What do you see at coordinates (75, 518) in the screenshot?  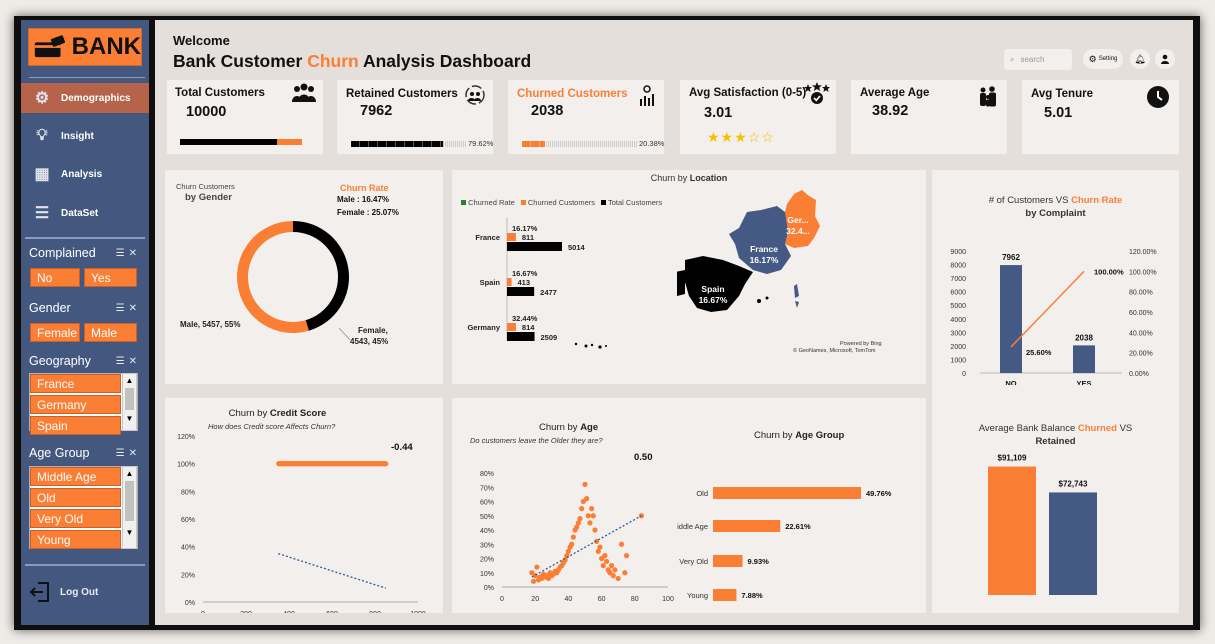 I see `filter-agegroup-very-old: Very Old` at bounding box center [75, 518].